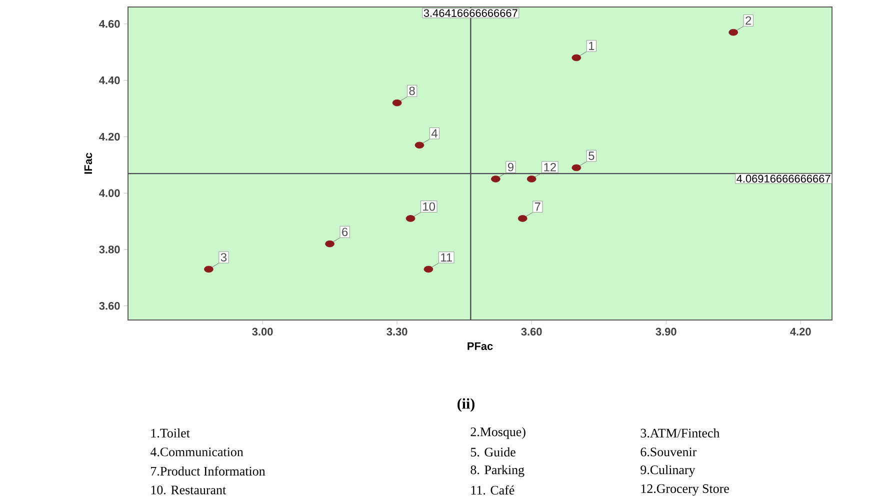 The height and width of the screenshot is (503, 873). What do you see at coordinates (498, 433) in the screenshot?
I see `text: 2.Mosque)` at bounding box center [498, 433].